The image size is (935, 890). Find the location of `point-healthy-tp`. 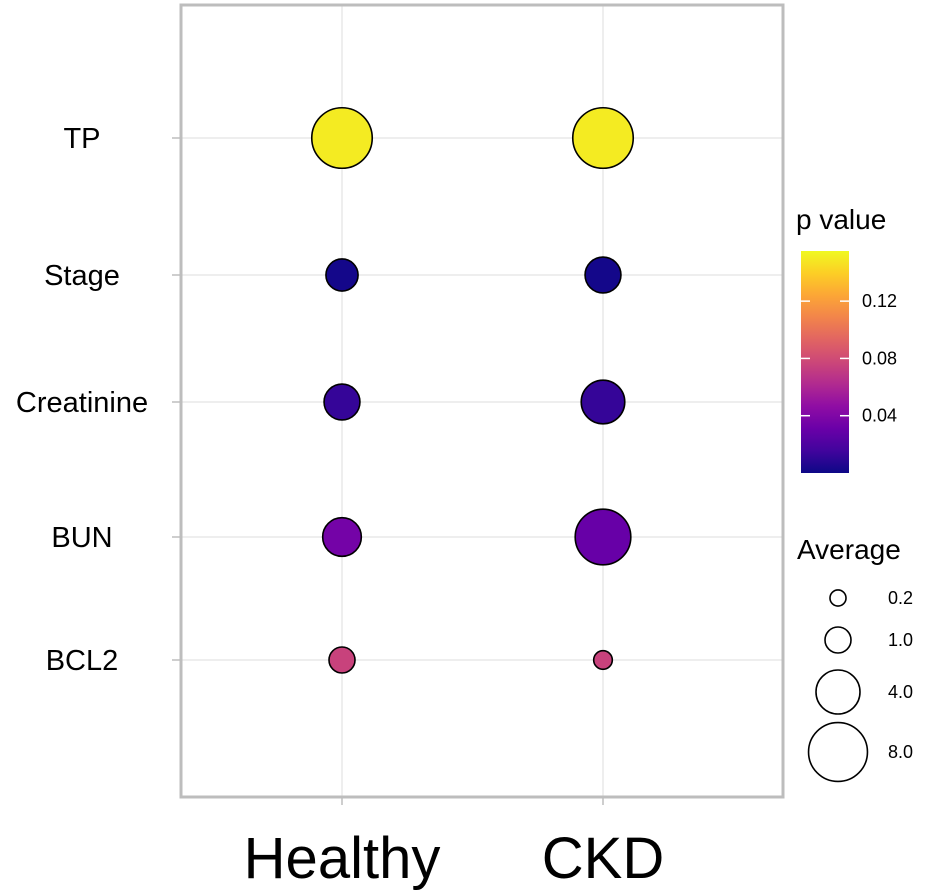

point-healthy-tp is located at coordinates (342, 138).